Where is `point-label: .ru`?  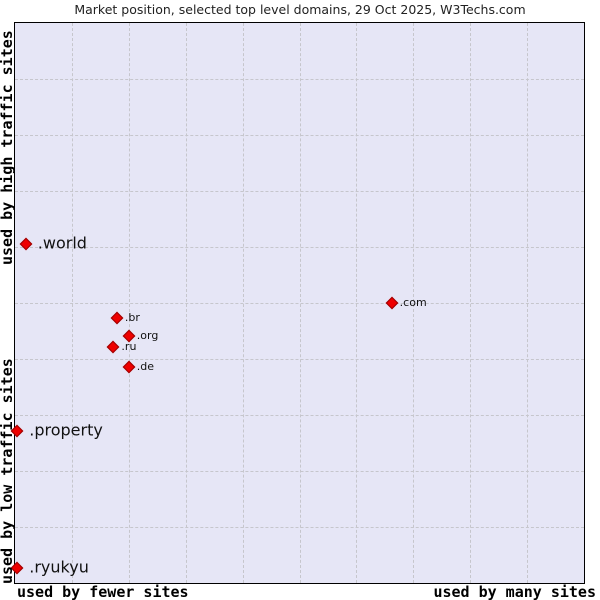
point-label: .ru is located at coordinates (129, 346).